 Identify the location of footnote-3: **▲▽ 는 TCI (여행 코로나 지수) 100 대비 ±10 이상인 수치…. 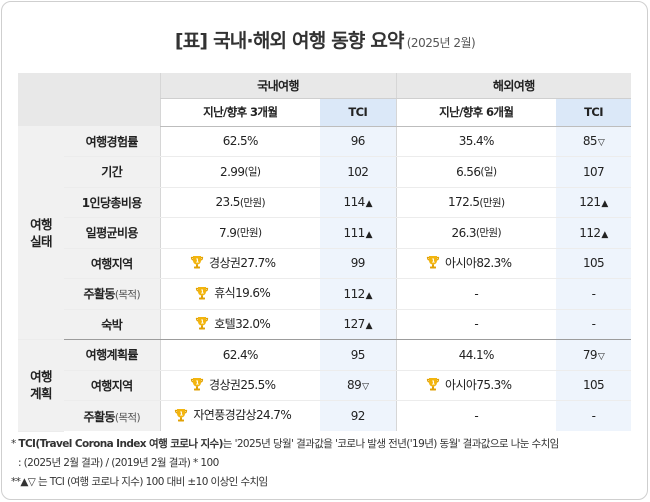
(139, 482).